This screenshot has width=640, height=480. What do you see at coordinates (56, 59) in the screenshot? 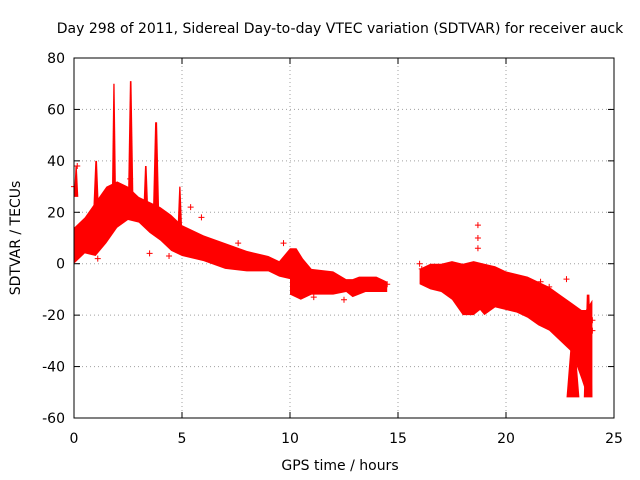
I see `y-tick-label: 80` at bounding box center [56, 59].